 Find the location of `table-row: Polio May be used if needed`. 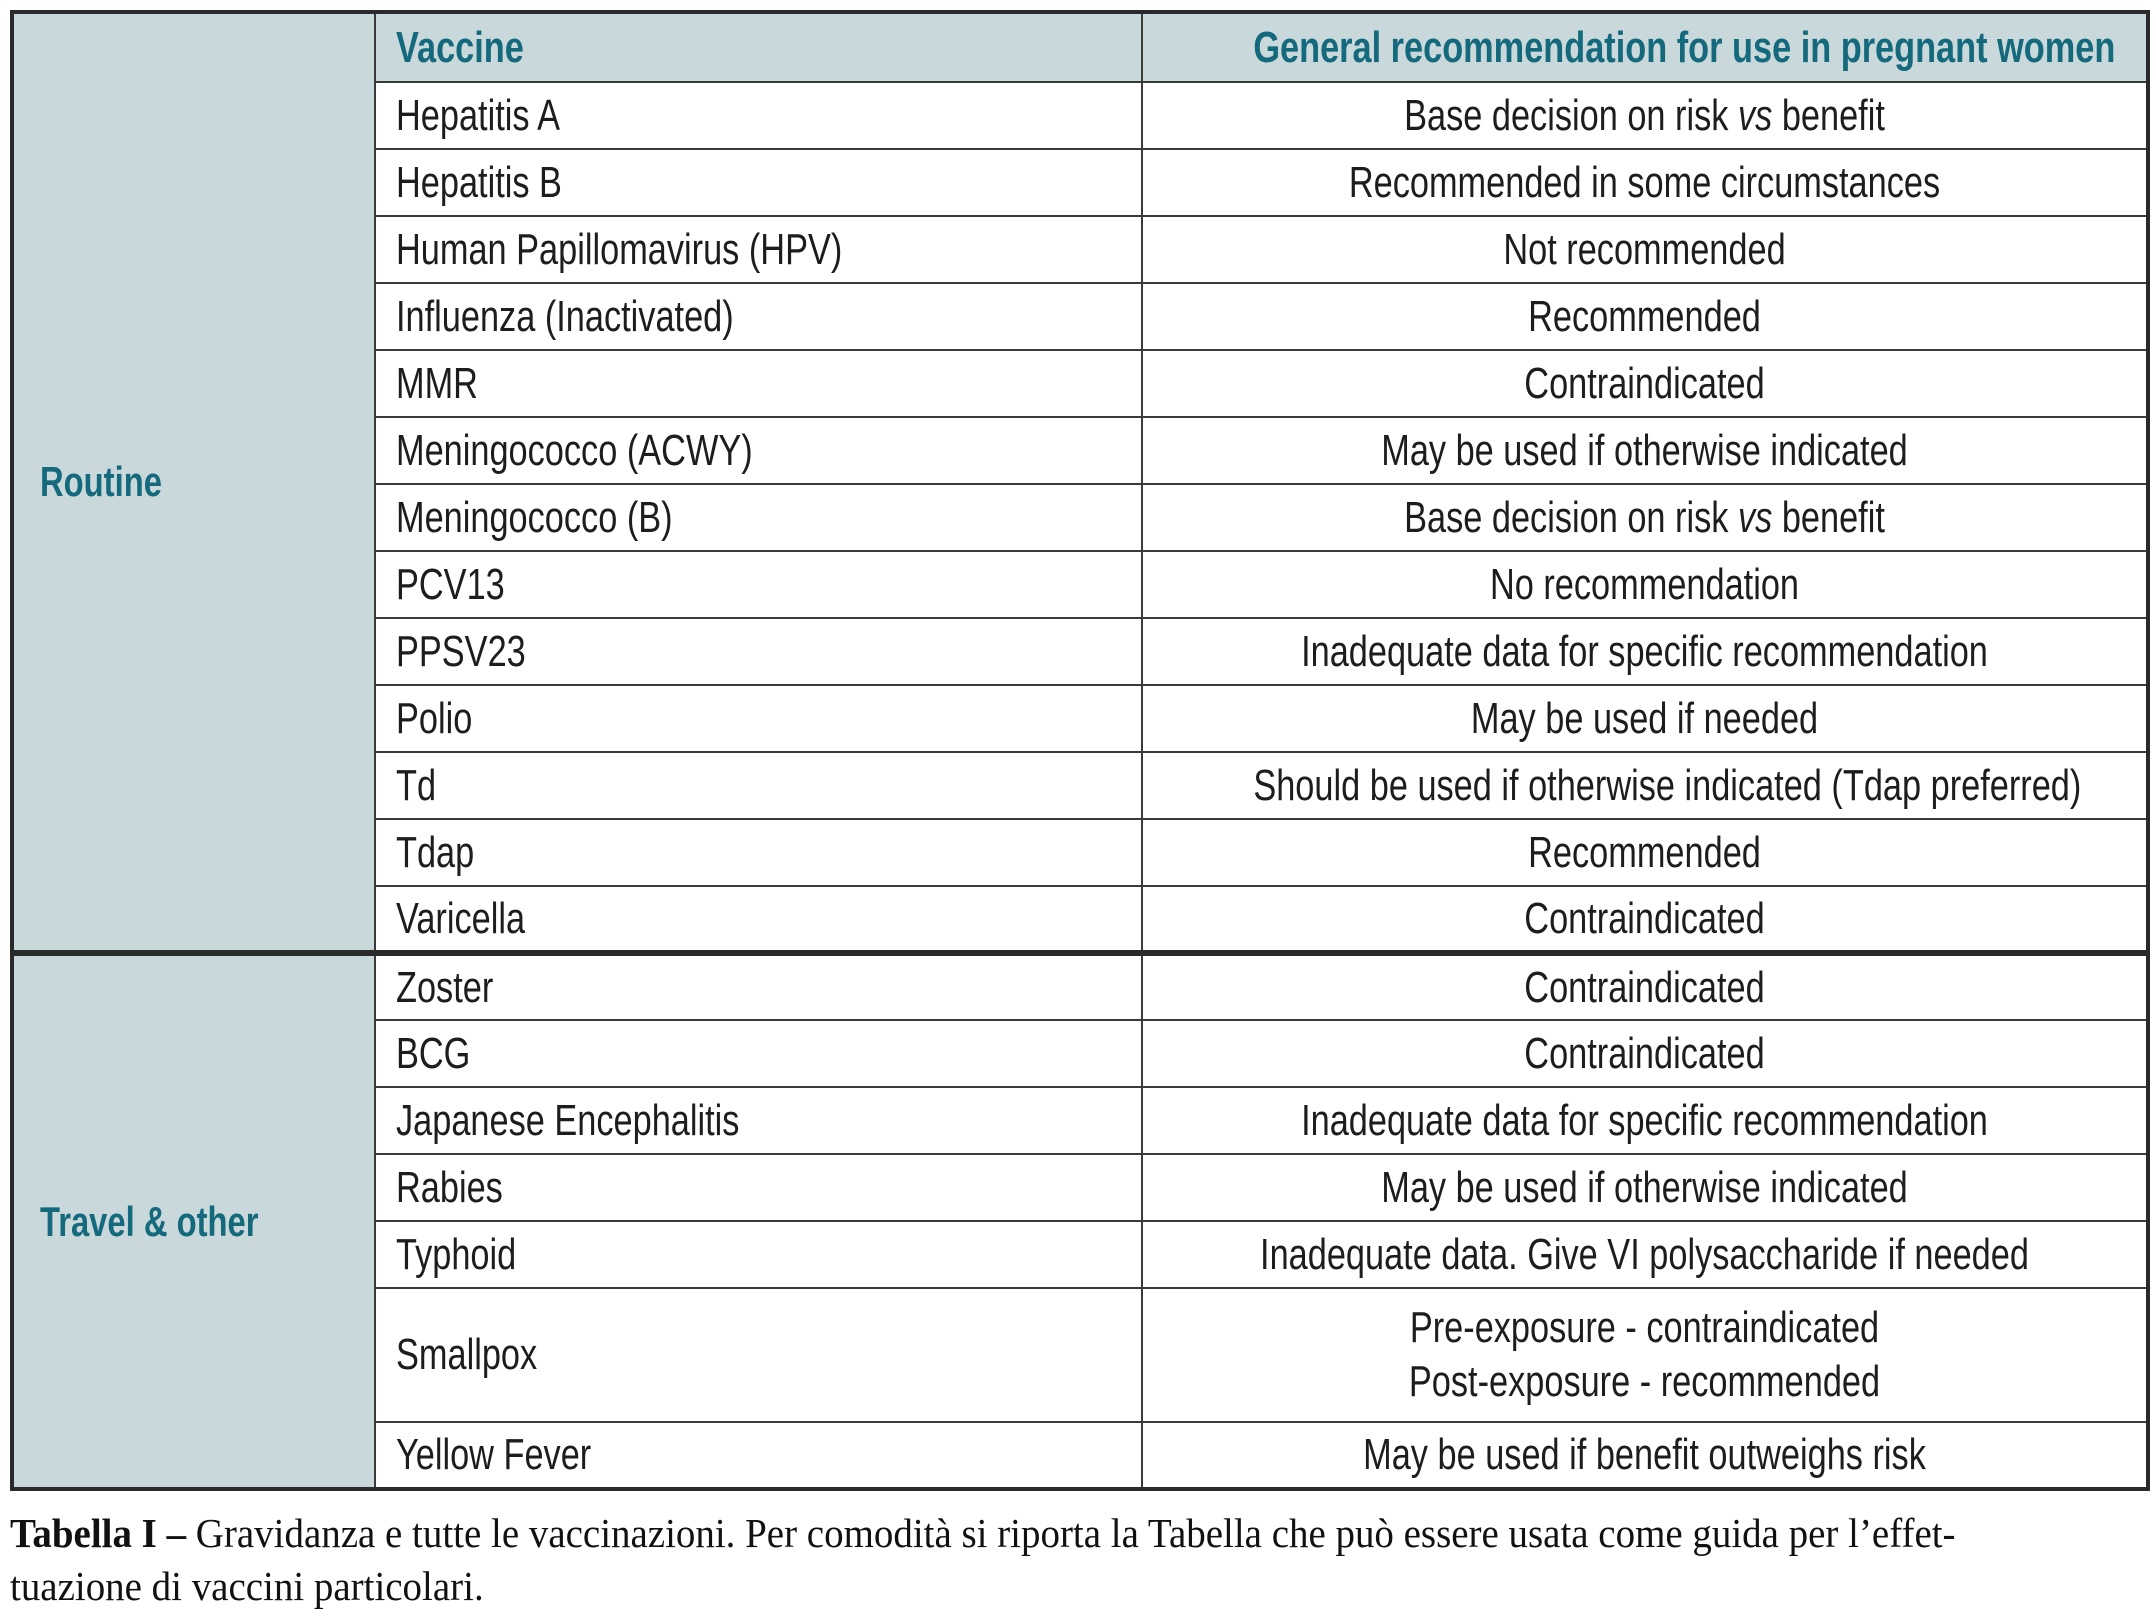

table-row: Polio May be used if needed is located at coordinates (1080, 718).